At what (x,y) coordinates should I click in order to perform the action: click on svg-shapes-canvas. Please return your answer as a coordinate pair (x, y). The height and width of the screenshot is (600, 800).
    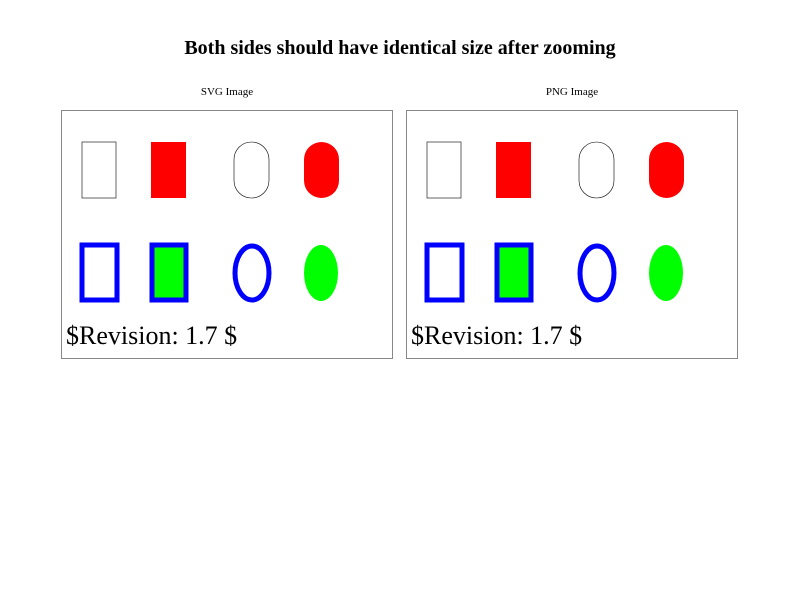
    Looking at the image, I should click on (209, 222).